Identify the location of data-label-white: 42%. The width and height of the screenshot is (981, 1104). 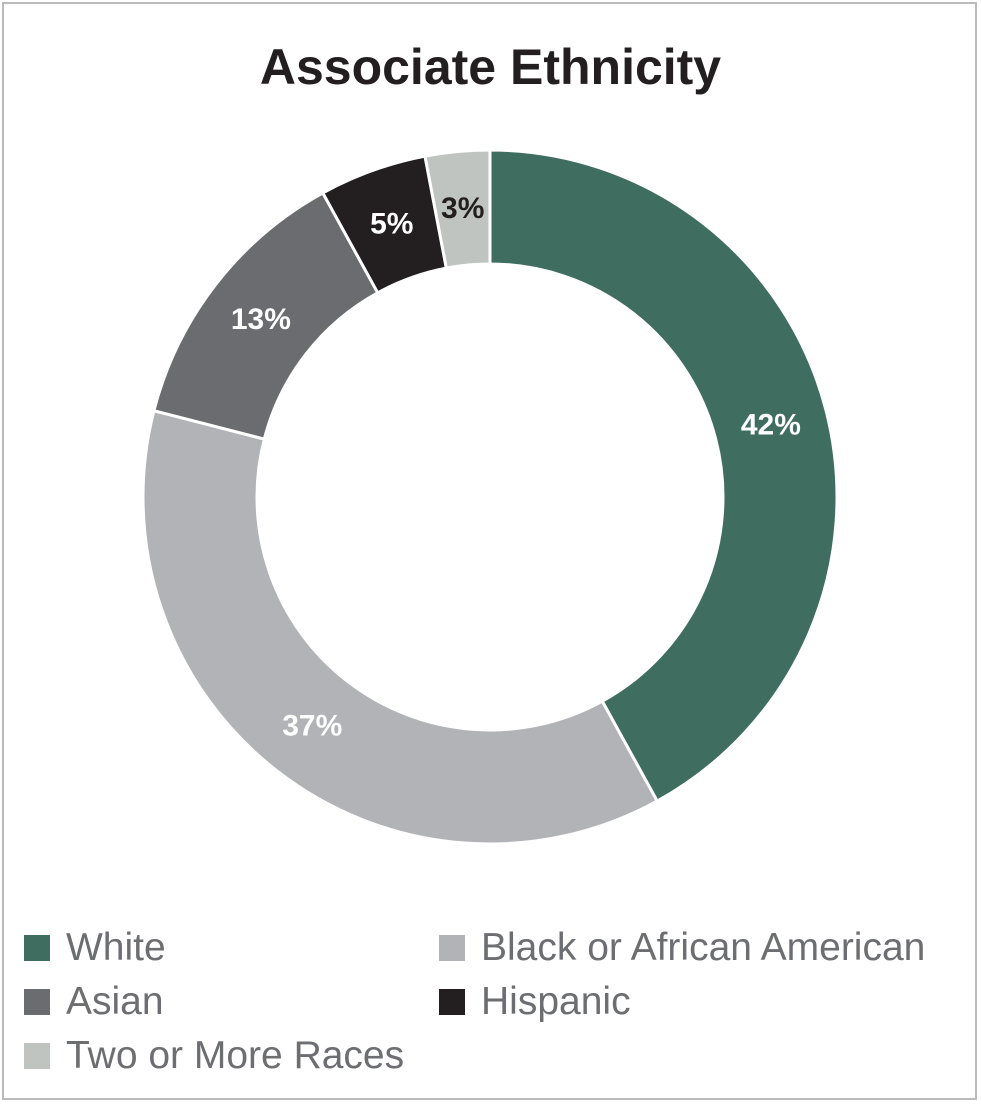
(771, 424).